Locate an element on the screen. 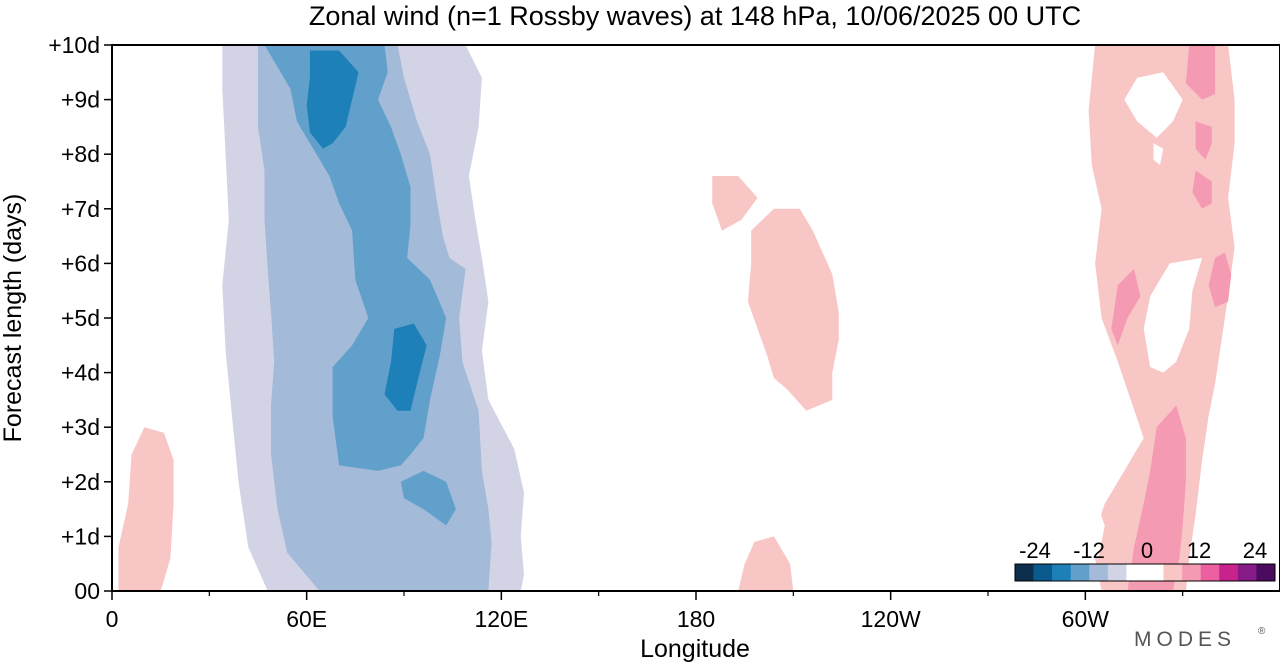 This screenshot has width=1280, height=664. y-tick-label: +9d is located at coordinates (80, 100).